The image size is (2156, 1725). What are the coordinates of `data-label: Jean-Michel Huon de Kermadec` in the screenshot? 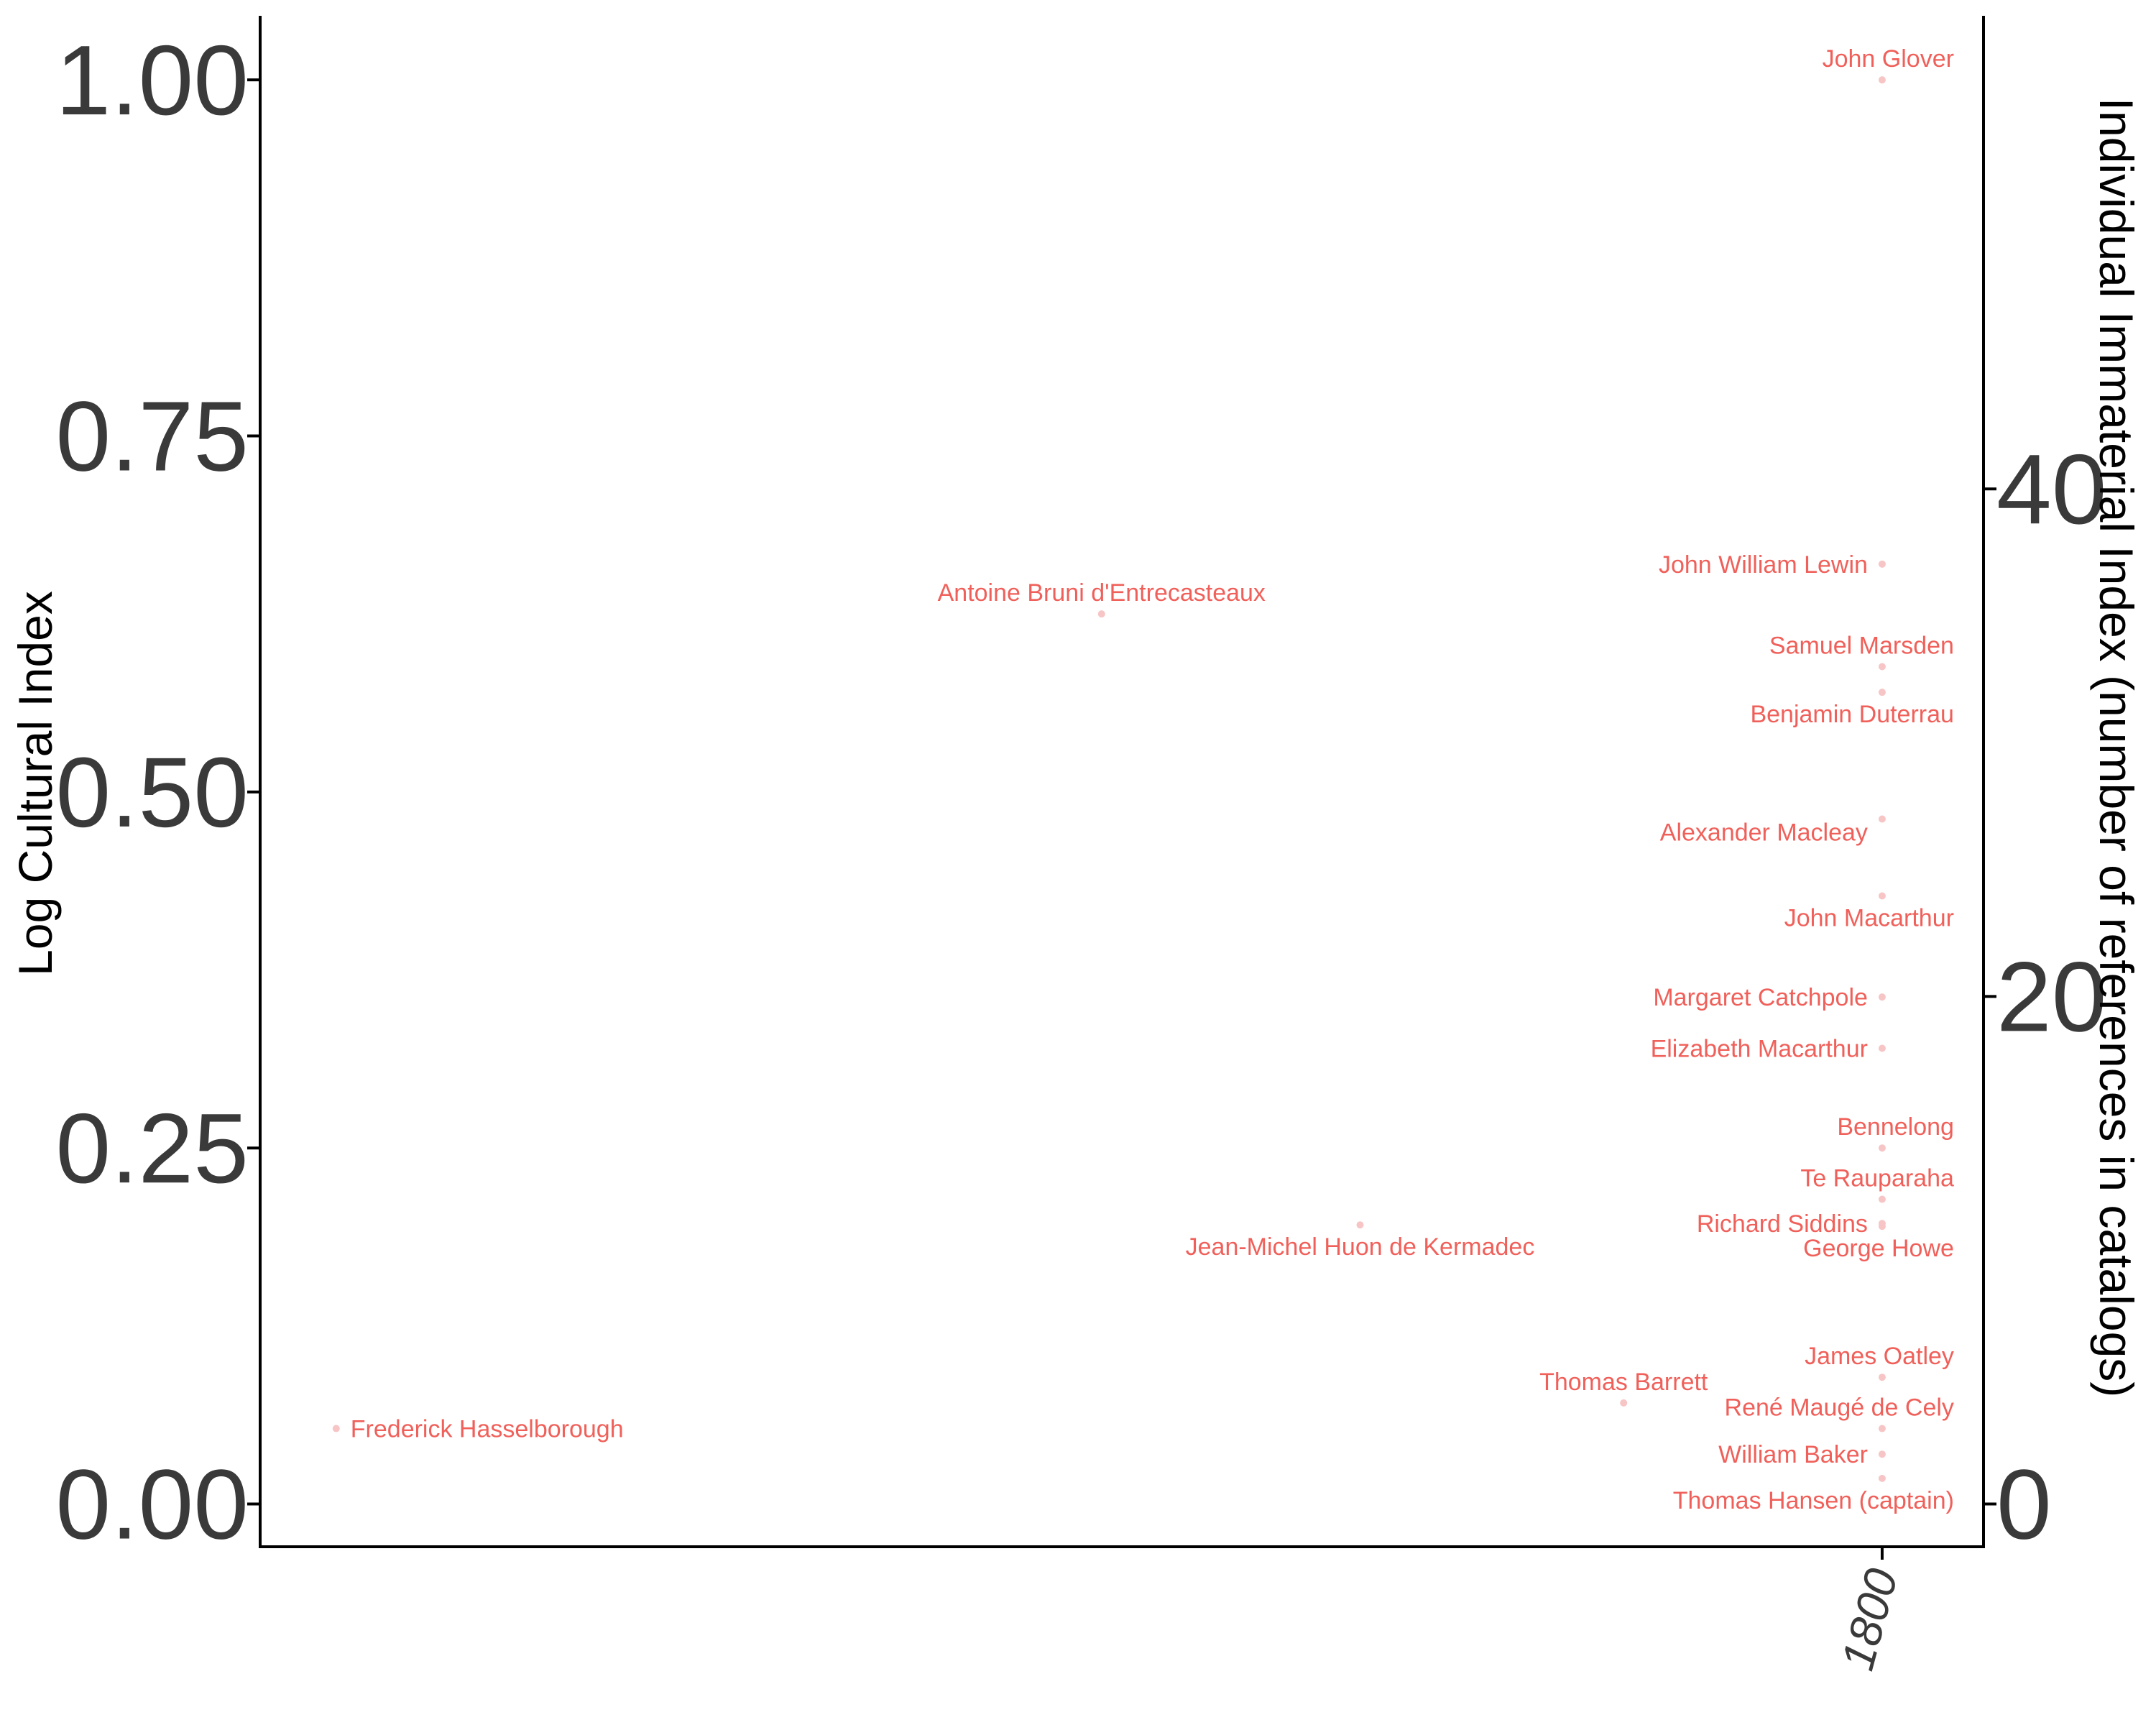 It's located at (1360, 1247).